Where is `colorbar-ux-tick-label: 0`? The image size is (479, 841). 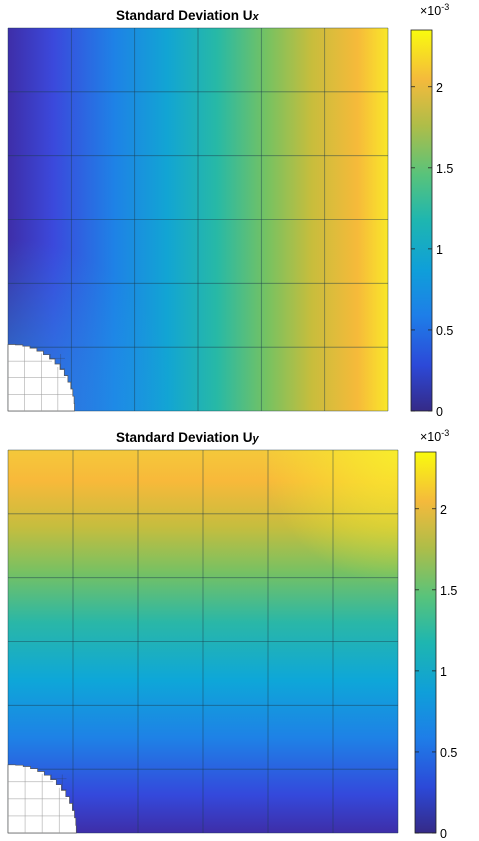 colorbar-ux-tick-label: 0 is located at coordinates (439, 412).